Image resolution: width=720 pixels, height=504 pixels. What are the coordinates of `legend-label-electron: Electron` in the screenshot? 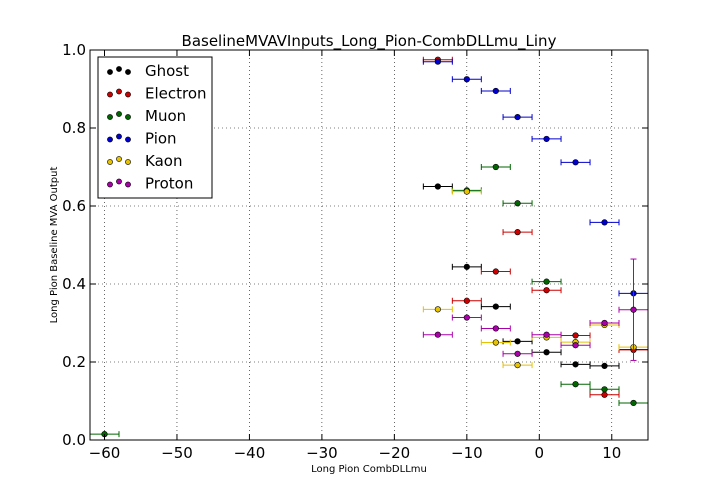 It's located at (176, 94).